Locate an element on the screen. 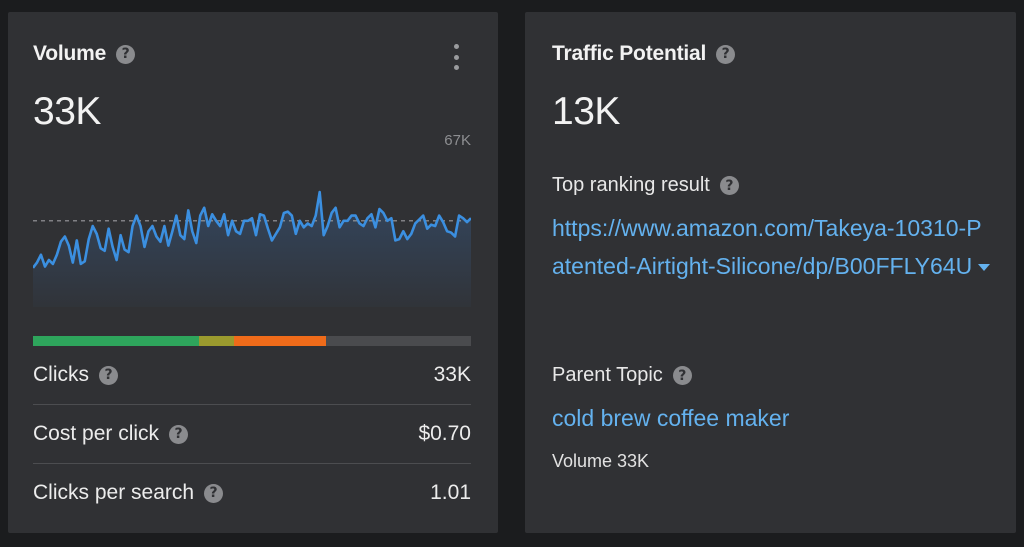  volume-title-text: Volume is located at coordinates (70, 53).